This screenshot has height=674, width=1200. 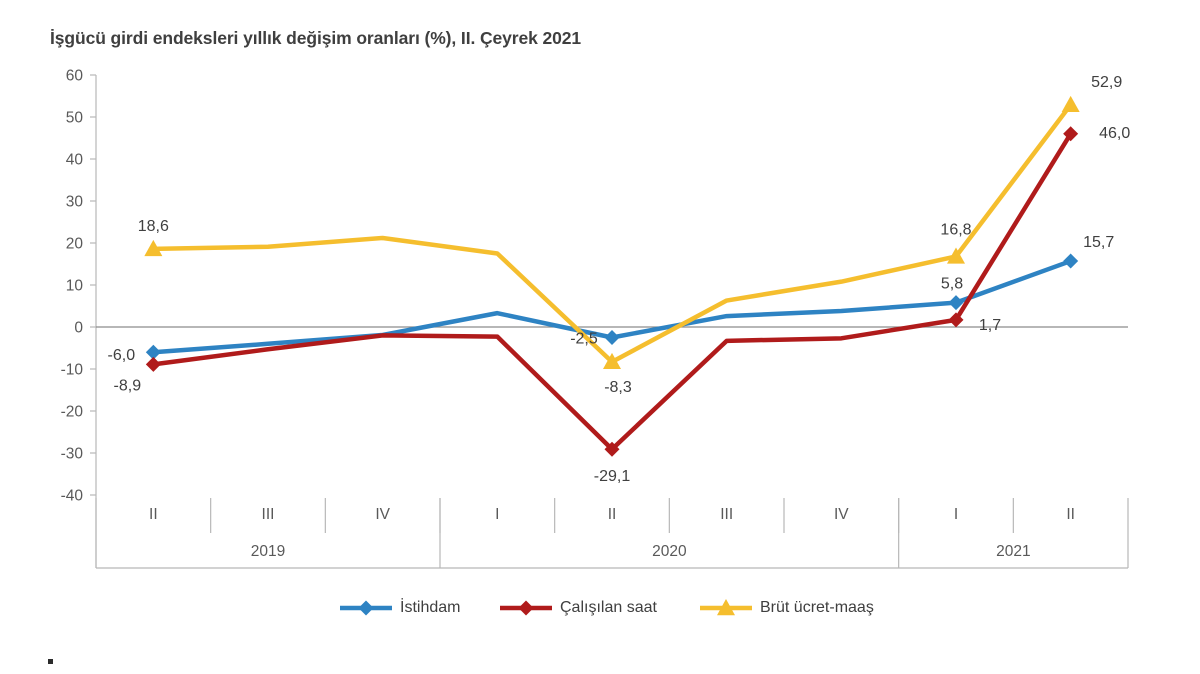 I want to click on y-axis-tick-label: -20, so click(x=72, y=412).